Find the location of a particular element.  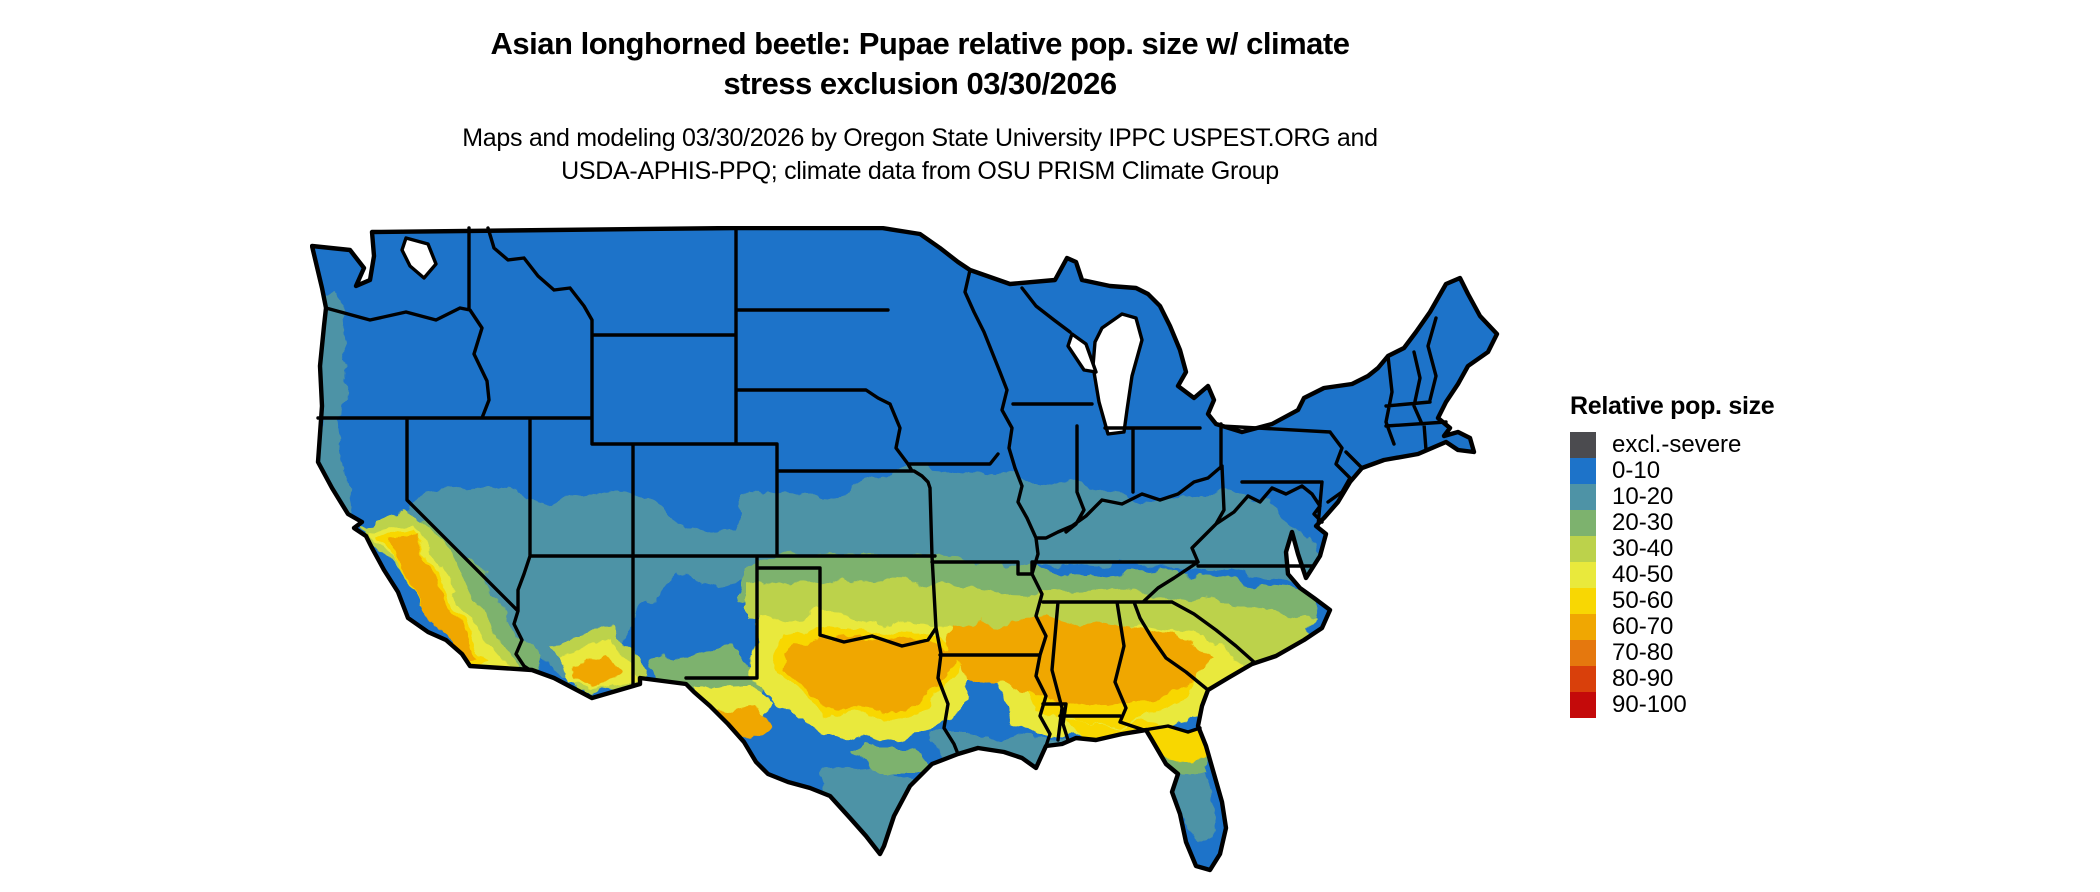

band-60-70-central-valley is located at coordinates (435, 598).